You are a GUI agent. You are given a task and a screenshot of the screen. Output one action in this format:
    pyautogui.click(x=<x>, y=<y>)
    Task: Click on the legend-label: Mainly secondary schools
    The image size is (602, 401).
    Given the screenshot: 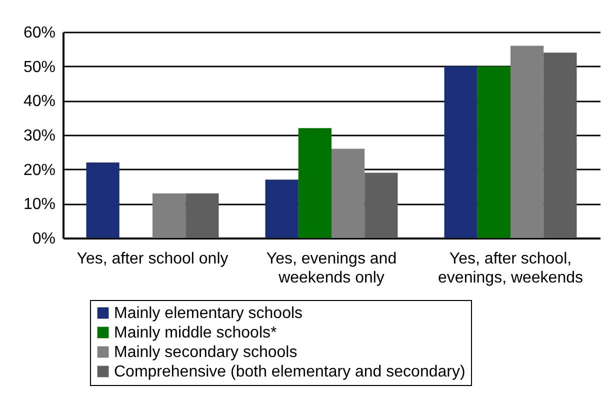 What is the action you would take?
    pyautogui.click(x=206, y=352)
    